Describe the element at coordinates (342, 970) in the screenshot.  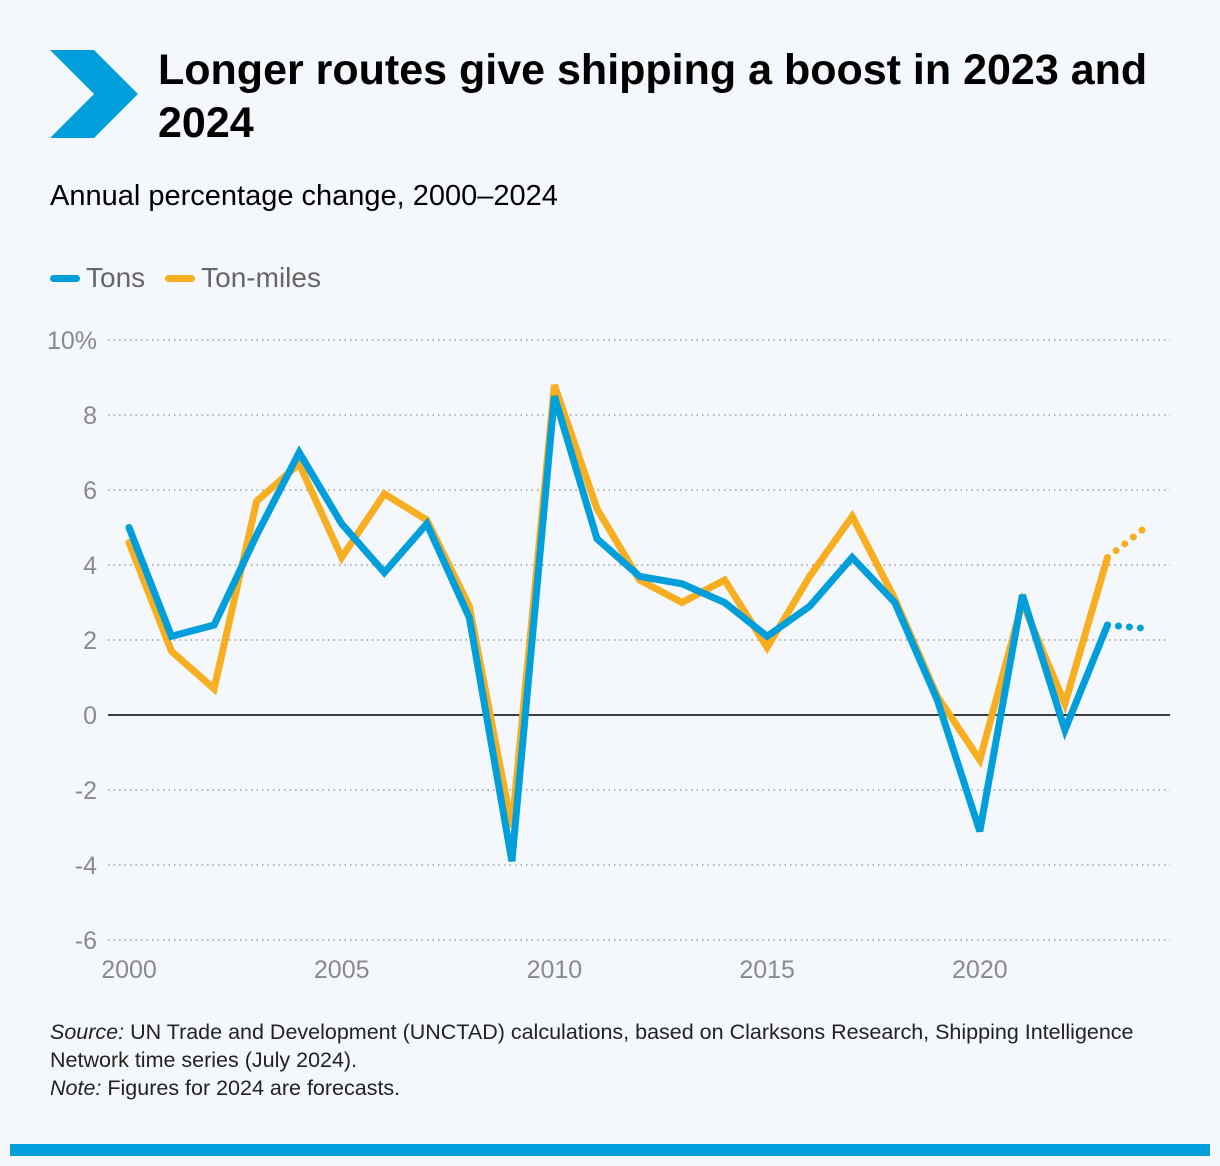
I see `x-tick-label: 2005` at that location.